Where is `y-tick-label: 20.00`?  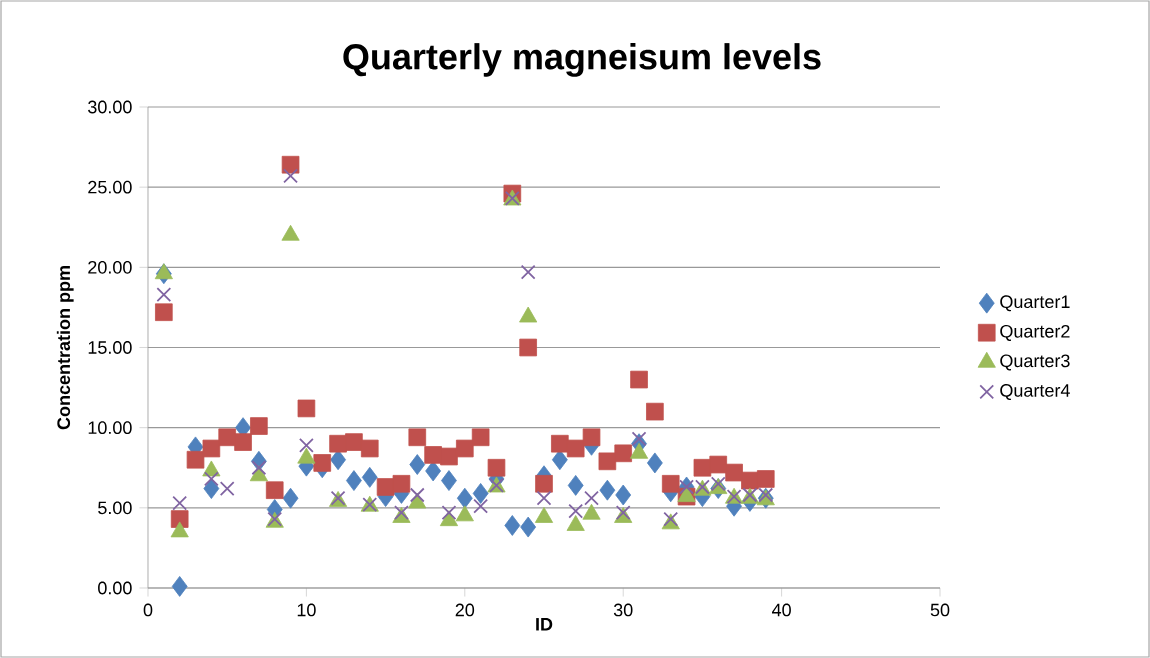
y-tick-label: 20.00 is located at coordinates (110, 267).